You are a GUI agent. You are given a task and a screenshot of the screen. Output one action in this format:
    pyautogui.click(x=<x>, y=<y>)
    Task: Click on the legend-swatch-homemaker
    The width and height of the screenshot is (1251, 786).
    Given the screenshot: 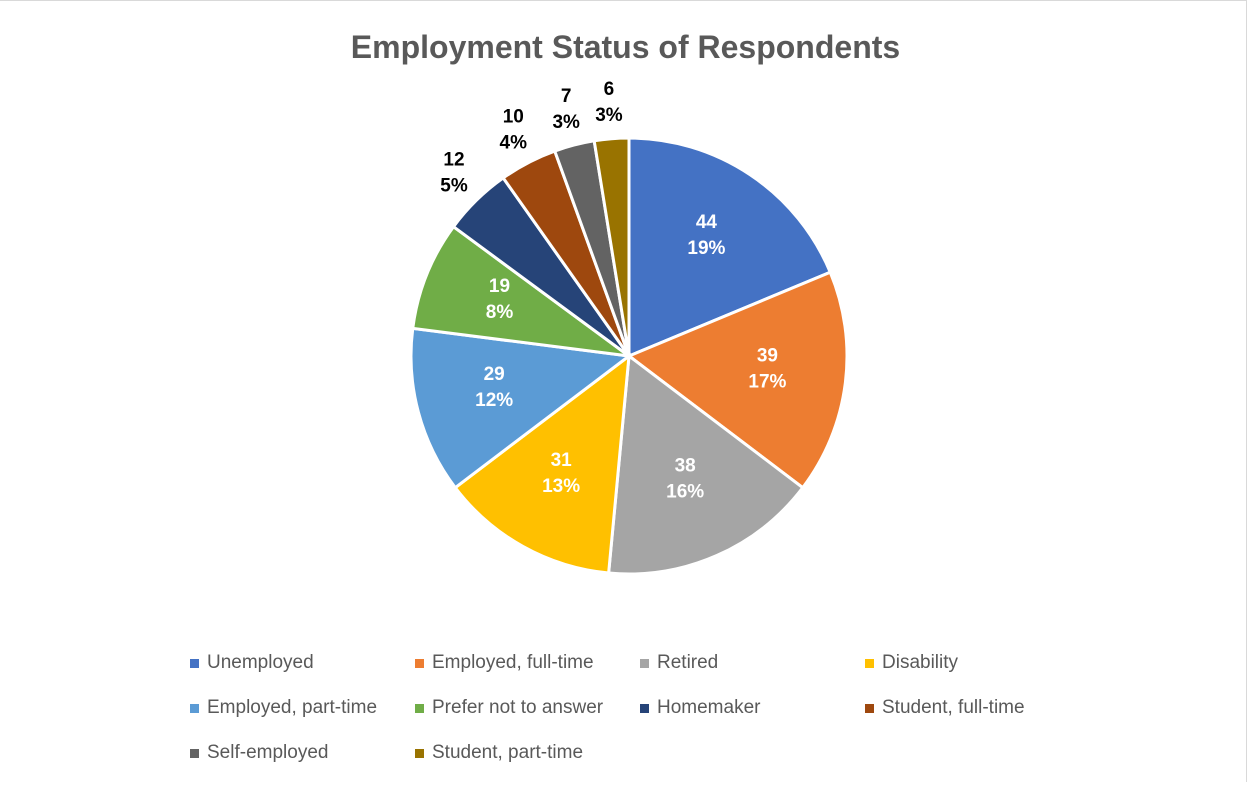 What is the action you would take?
    pyautogui.click(x=644, y=708)
    